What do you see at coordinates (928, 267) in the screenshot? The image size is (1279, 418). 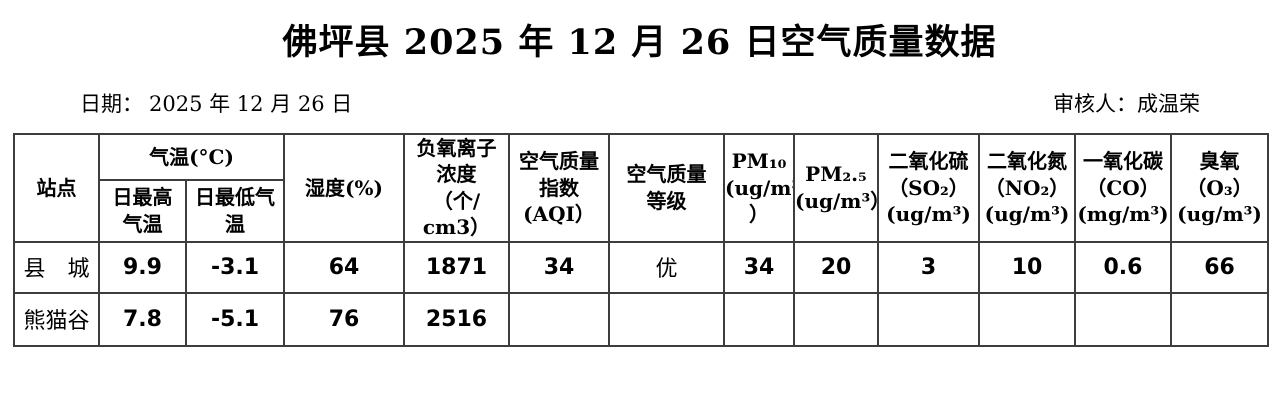 I see `table-cell: 3` at bounding box center [928, 267].